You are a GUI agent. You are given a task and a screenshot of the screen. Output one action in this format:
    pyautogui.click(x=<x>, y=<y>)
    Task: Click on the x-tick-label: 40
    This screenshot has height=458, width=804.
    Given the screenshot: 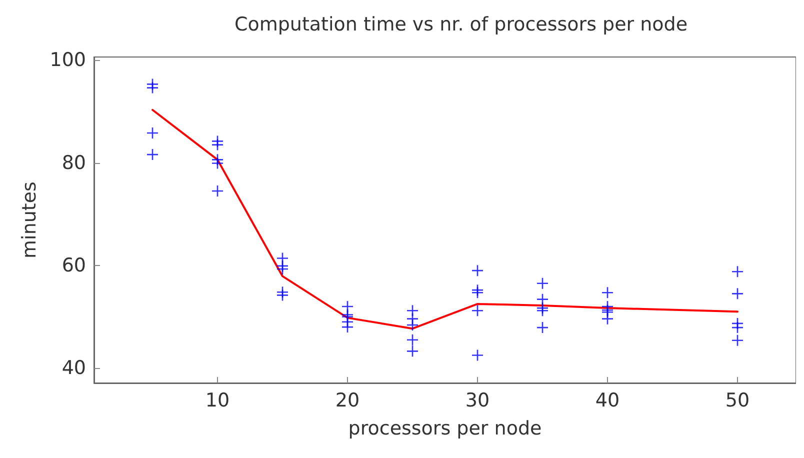 What is the action you would take?
    pyautogui.click(x=607, y=401)
    